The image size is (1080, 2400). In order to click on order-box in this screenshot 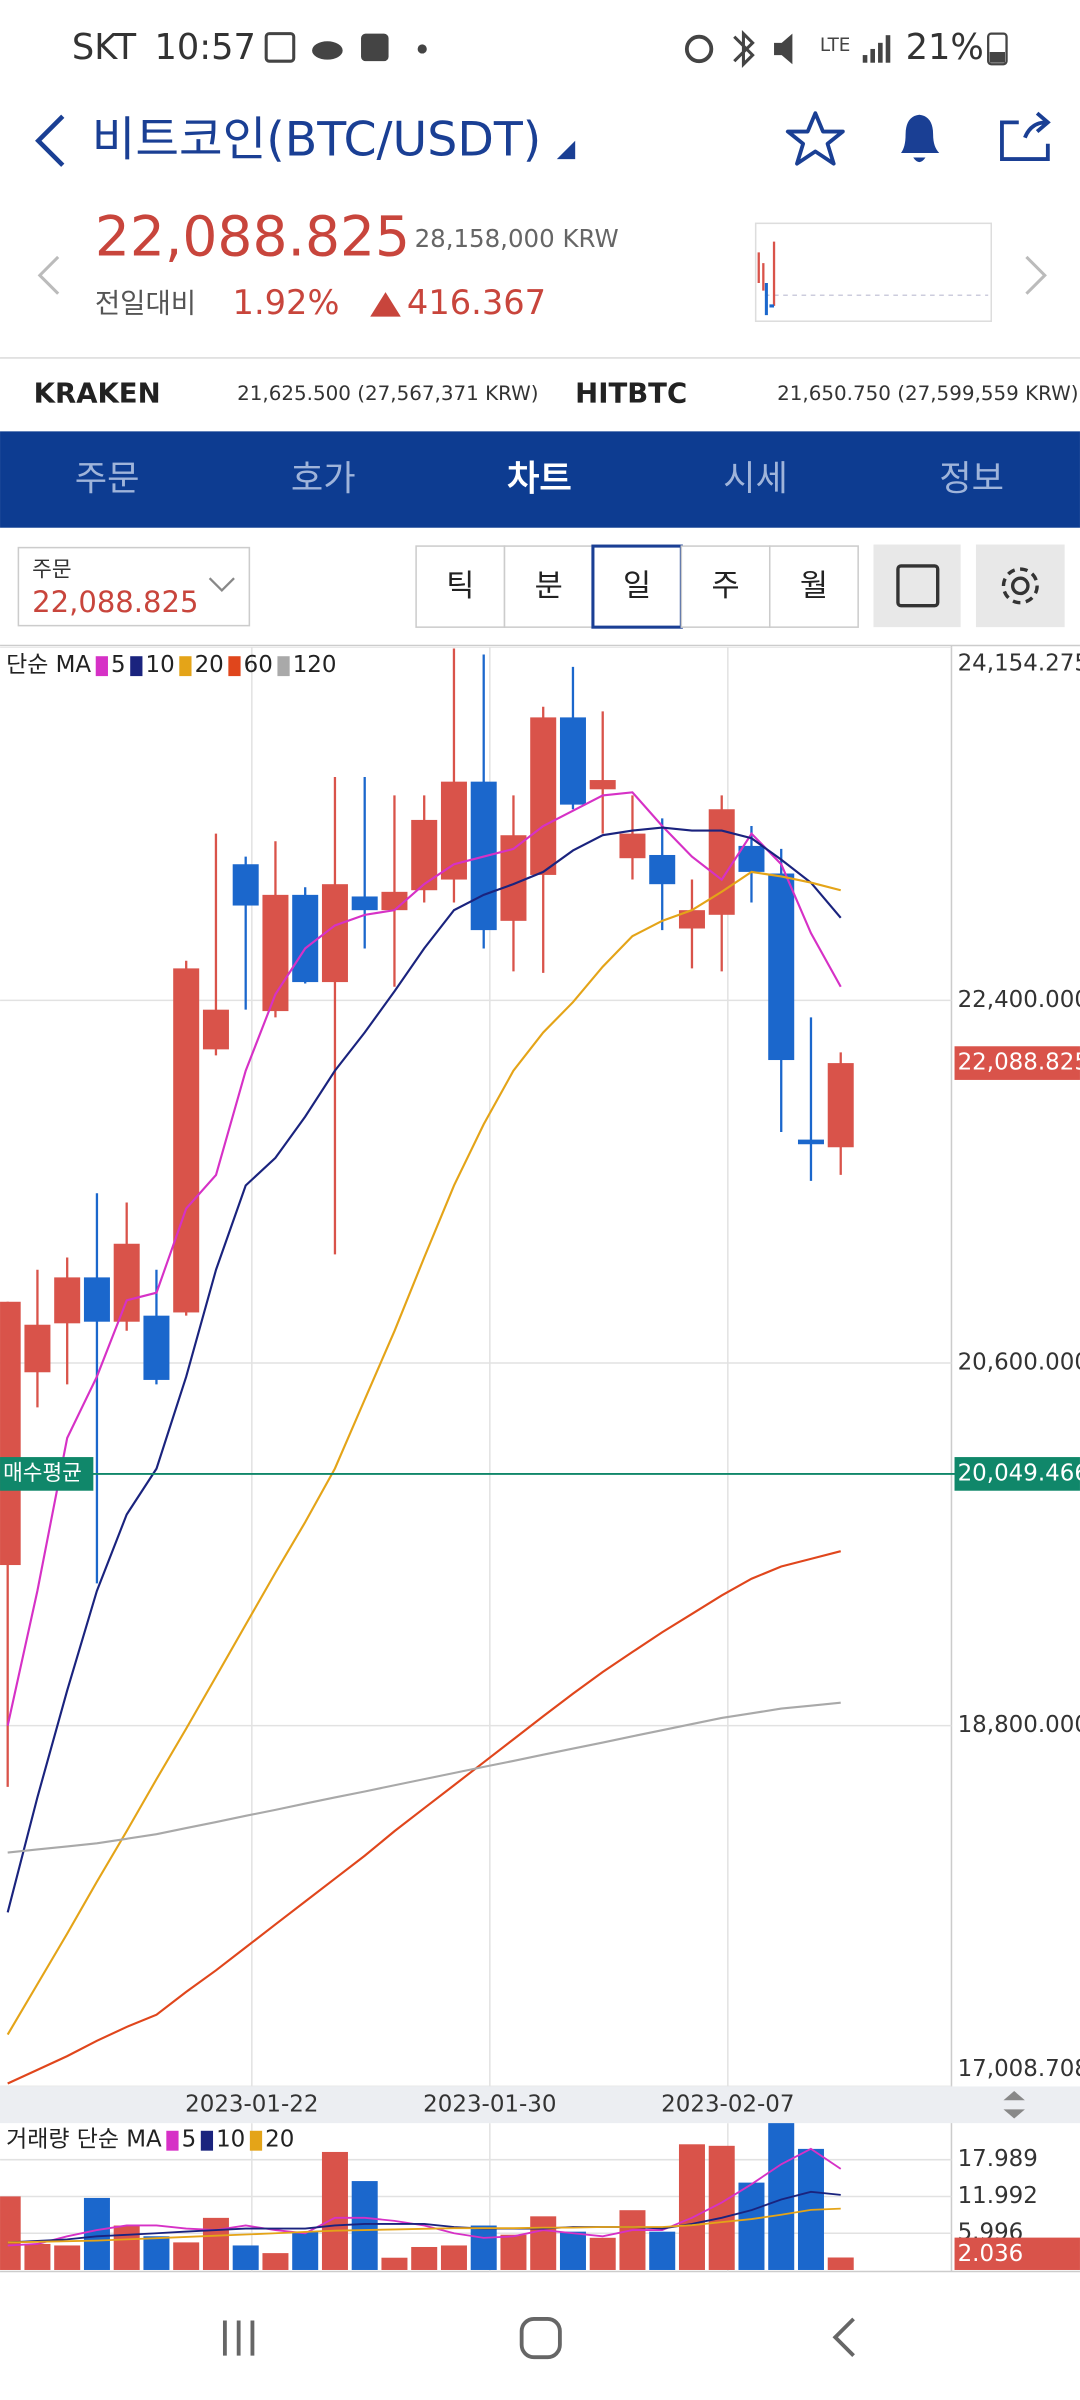, I will do `click(134, 586)`.